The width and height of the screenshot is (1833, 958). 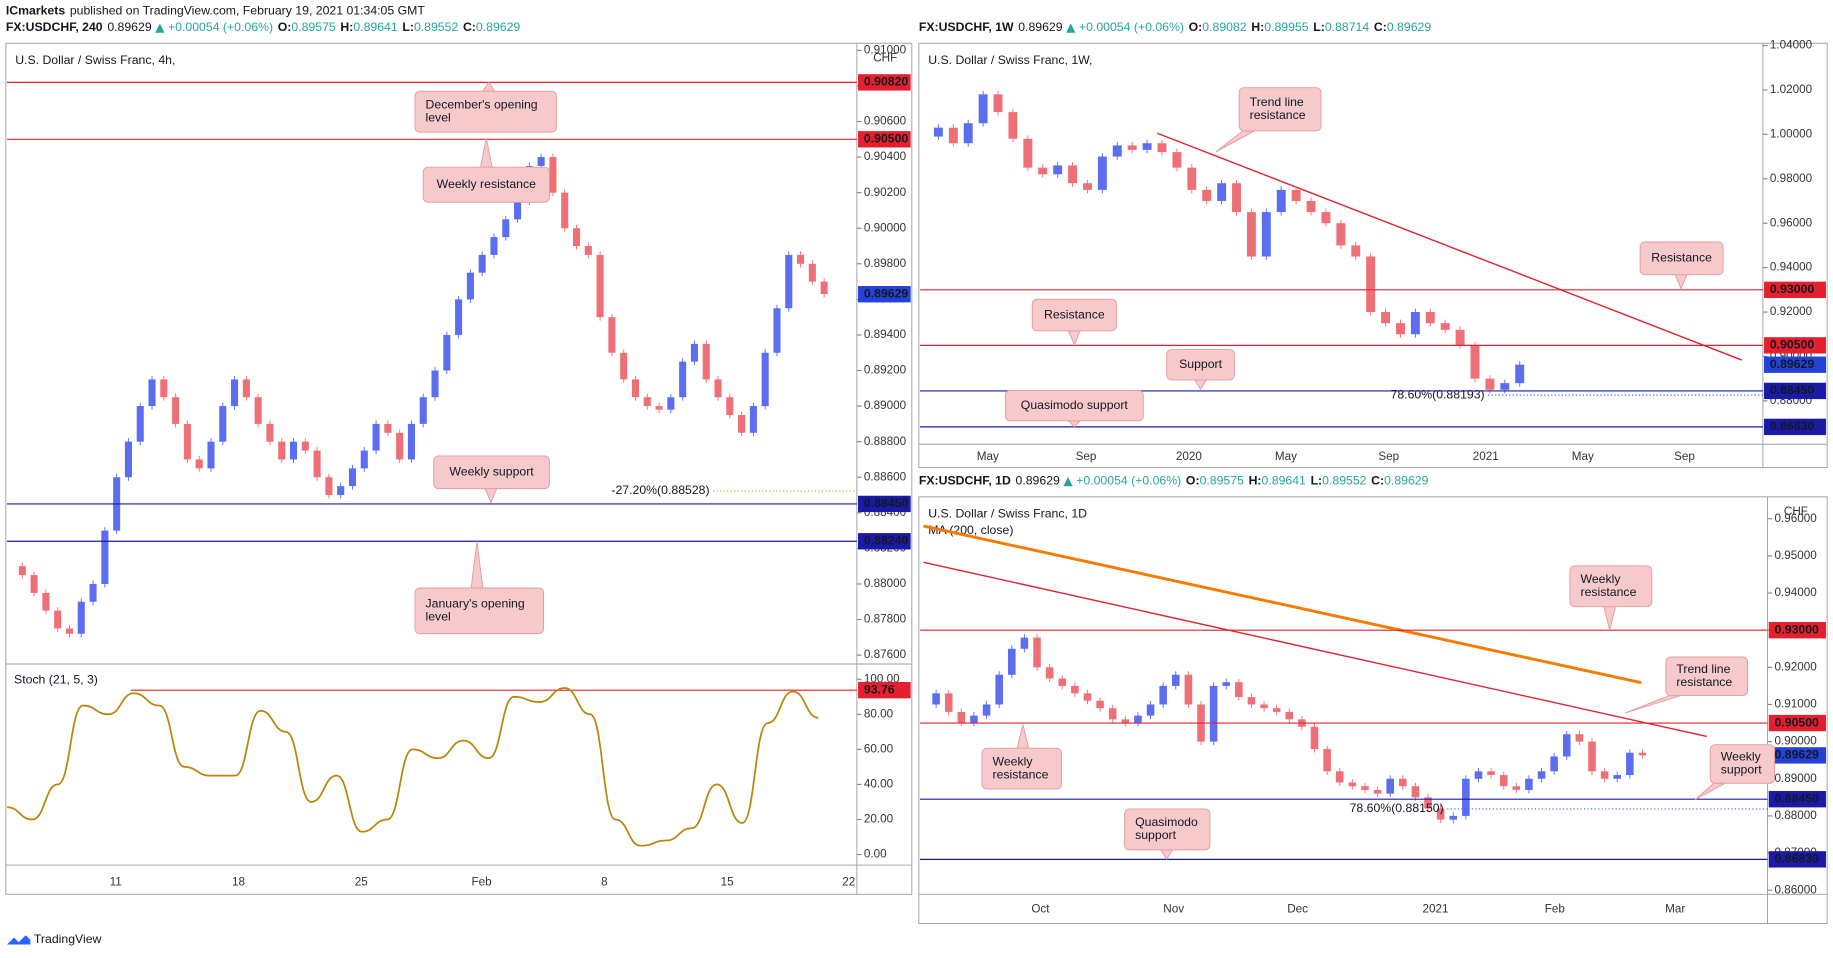 I want to click on y-tick-label: 1.00000, so click(x=1791, y=133).